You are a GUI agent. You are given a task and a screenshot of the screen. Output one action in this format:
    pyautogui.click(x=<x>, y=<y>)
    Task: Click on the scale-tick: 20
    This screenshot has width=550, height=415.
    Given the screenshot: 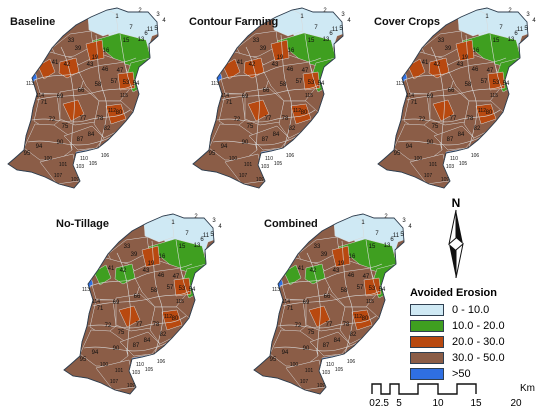 What is the action you would take?
    pyautogui.click(x=516, y=403)
    